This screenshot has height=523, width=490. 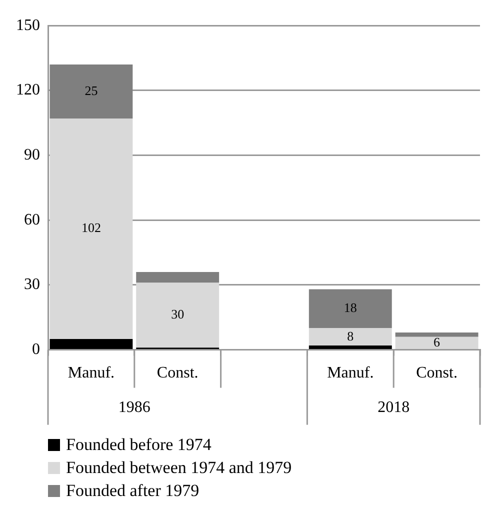 I want to click on text: 1986, so click(x=134, y=407).